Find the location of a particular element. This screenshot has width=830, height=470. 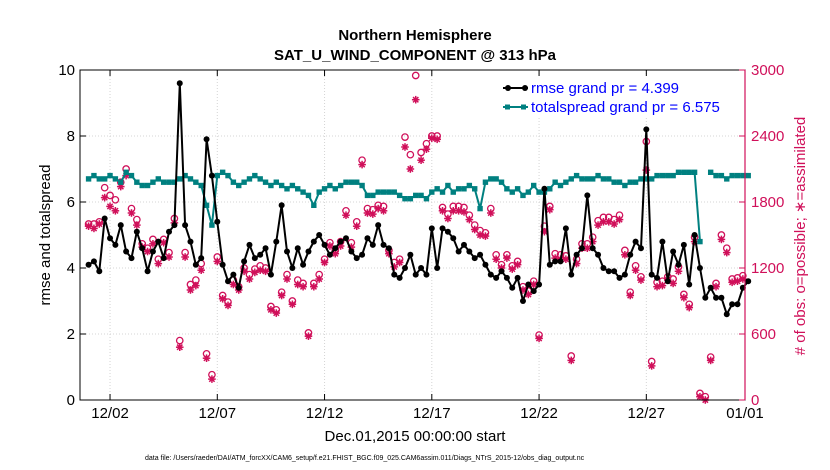

y-tick-label-left: 4 is located at coordinates (71, 268).